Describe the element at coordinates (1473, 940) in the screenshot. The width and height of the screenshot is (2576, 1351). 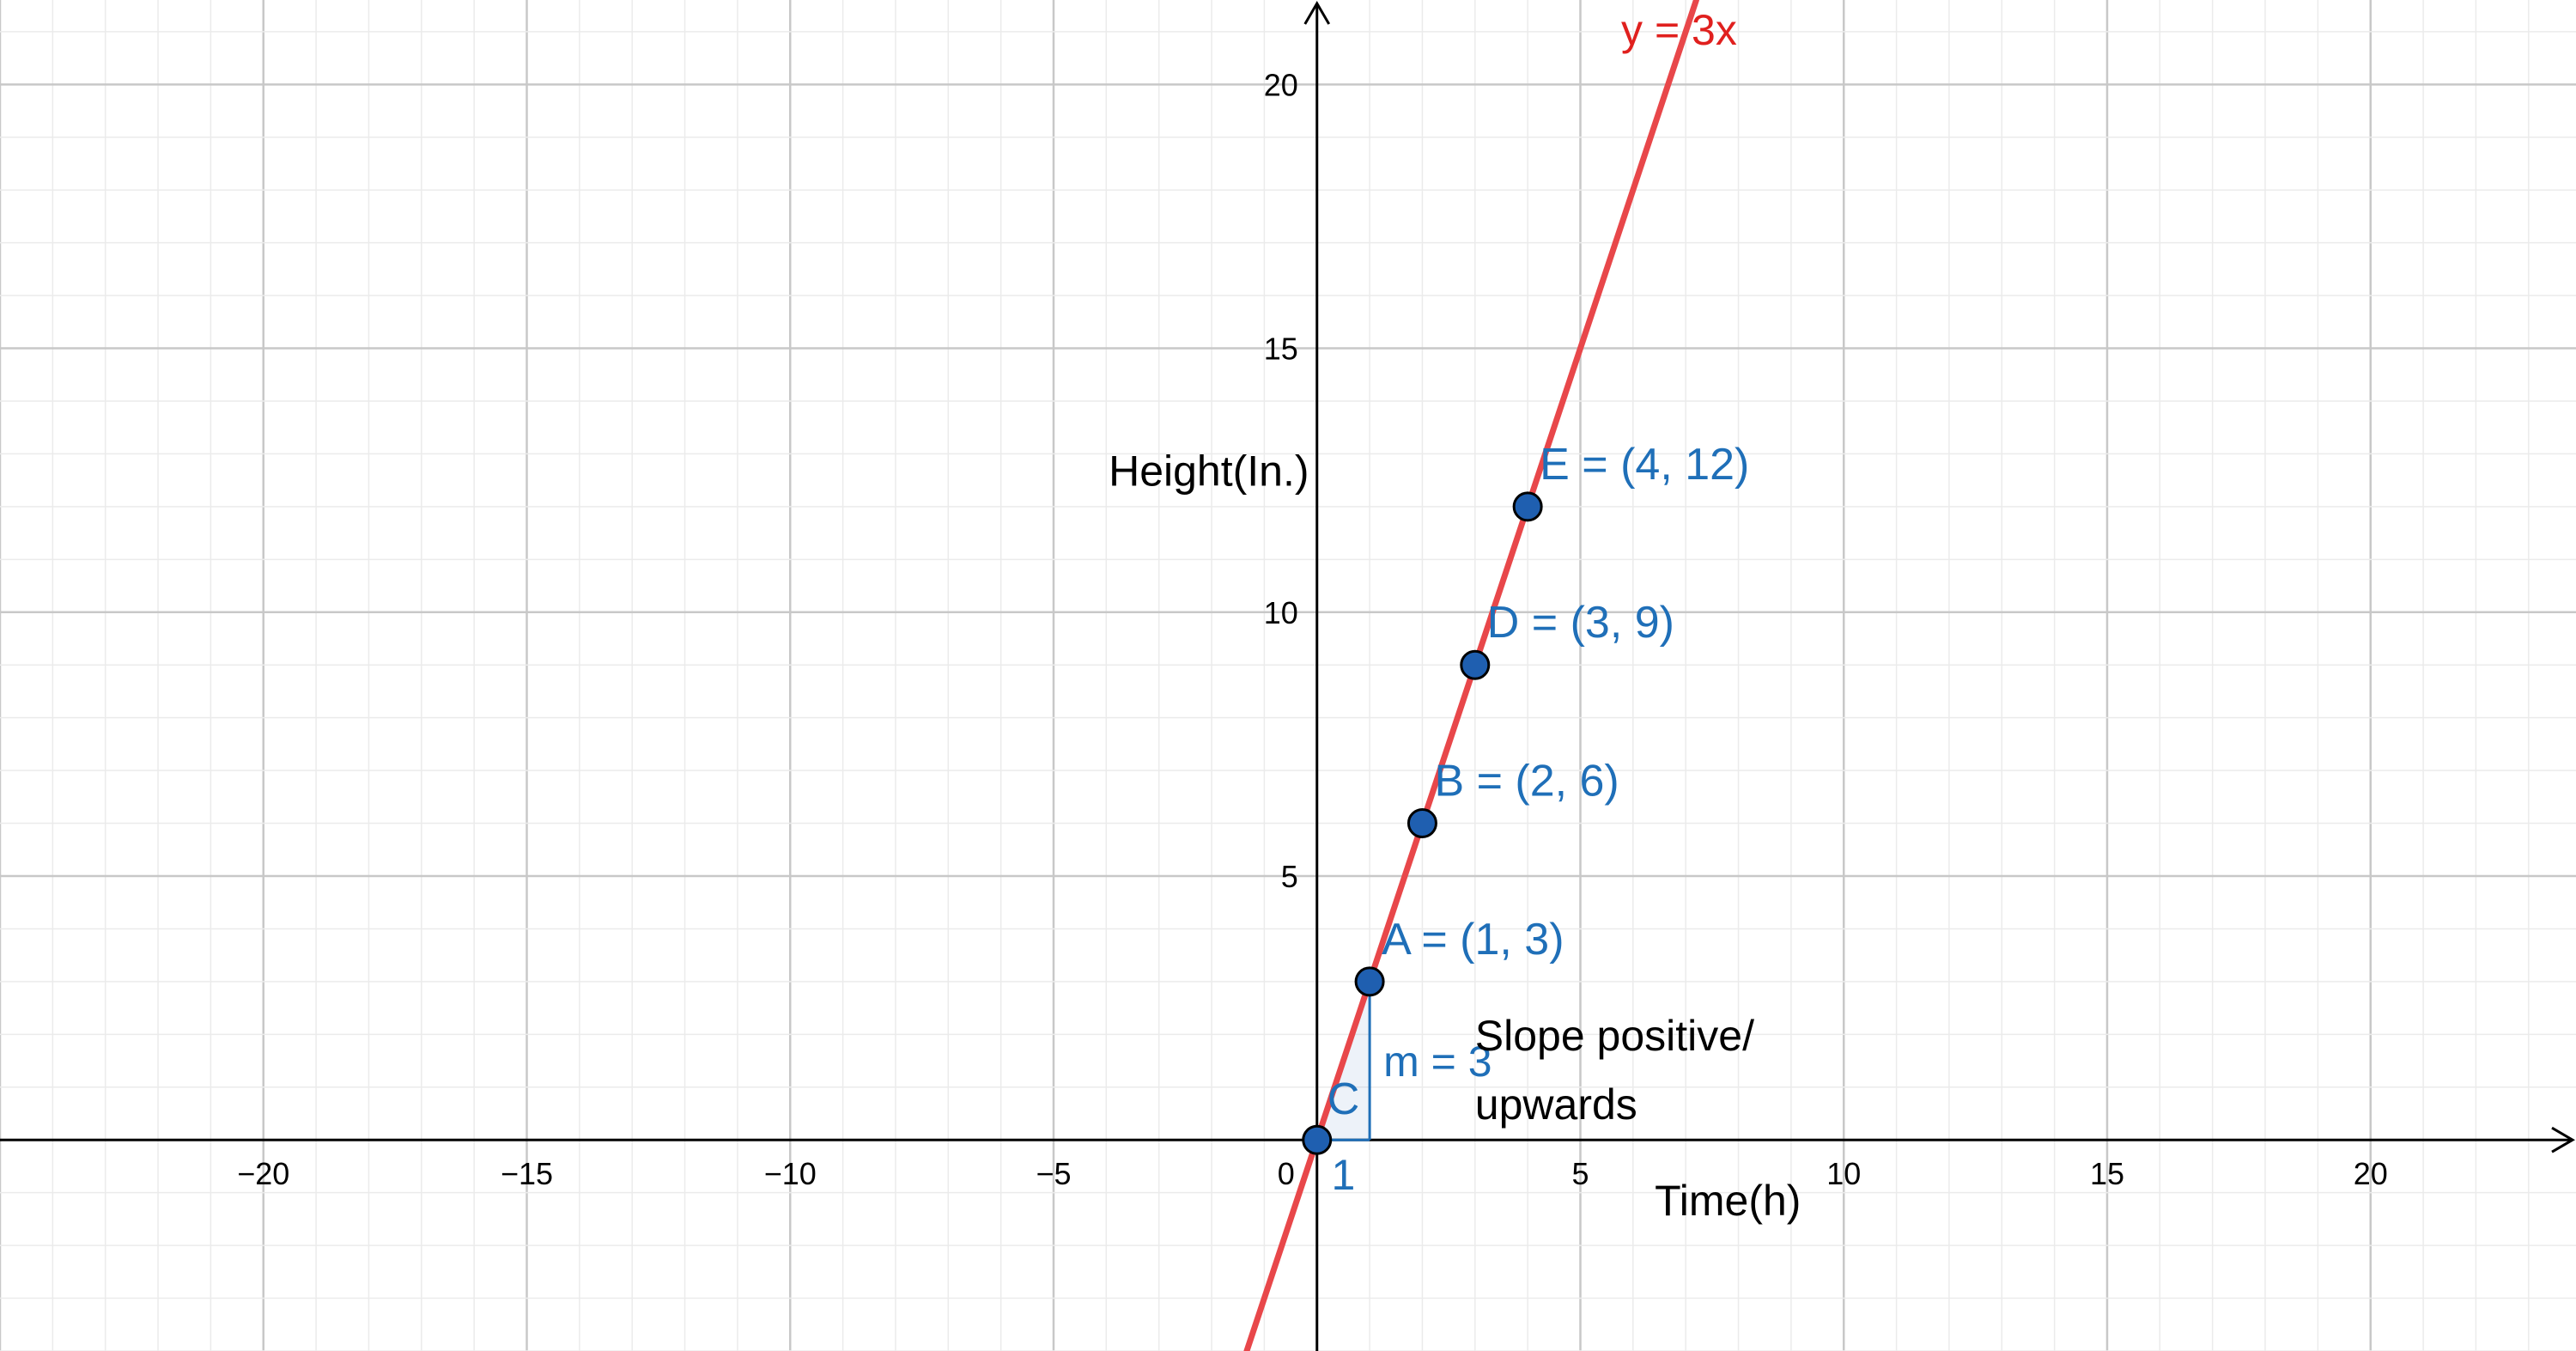
I see `point-a-label: A = (1, 3)` at that location.